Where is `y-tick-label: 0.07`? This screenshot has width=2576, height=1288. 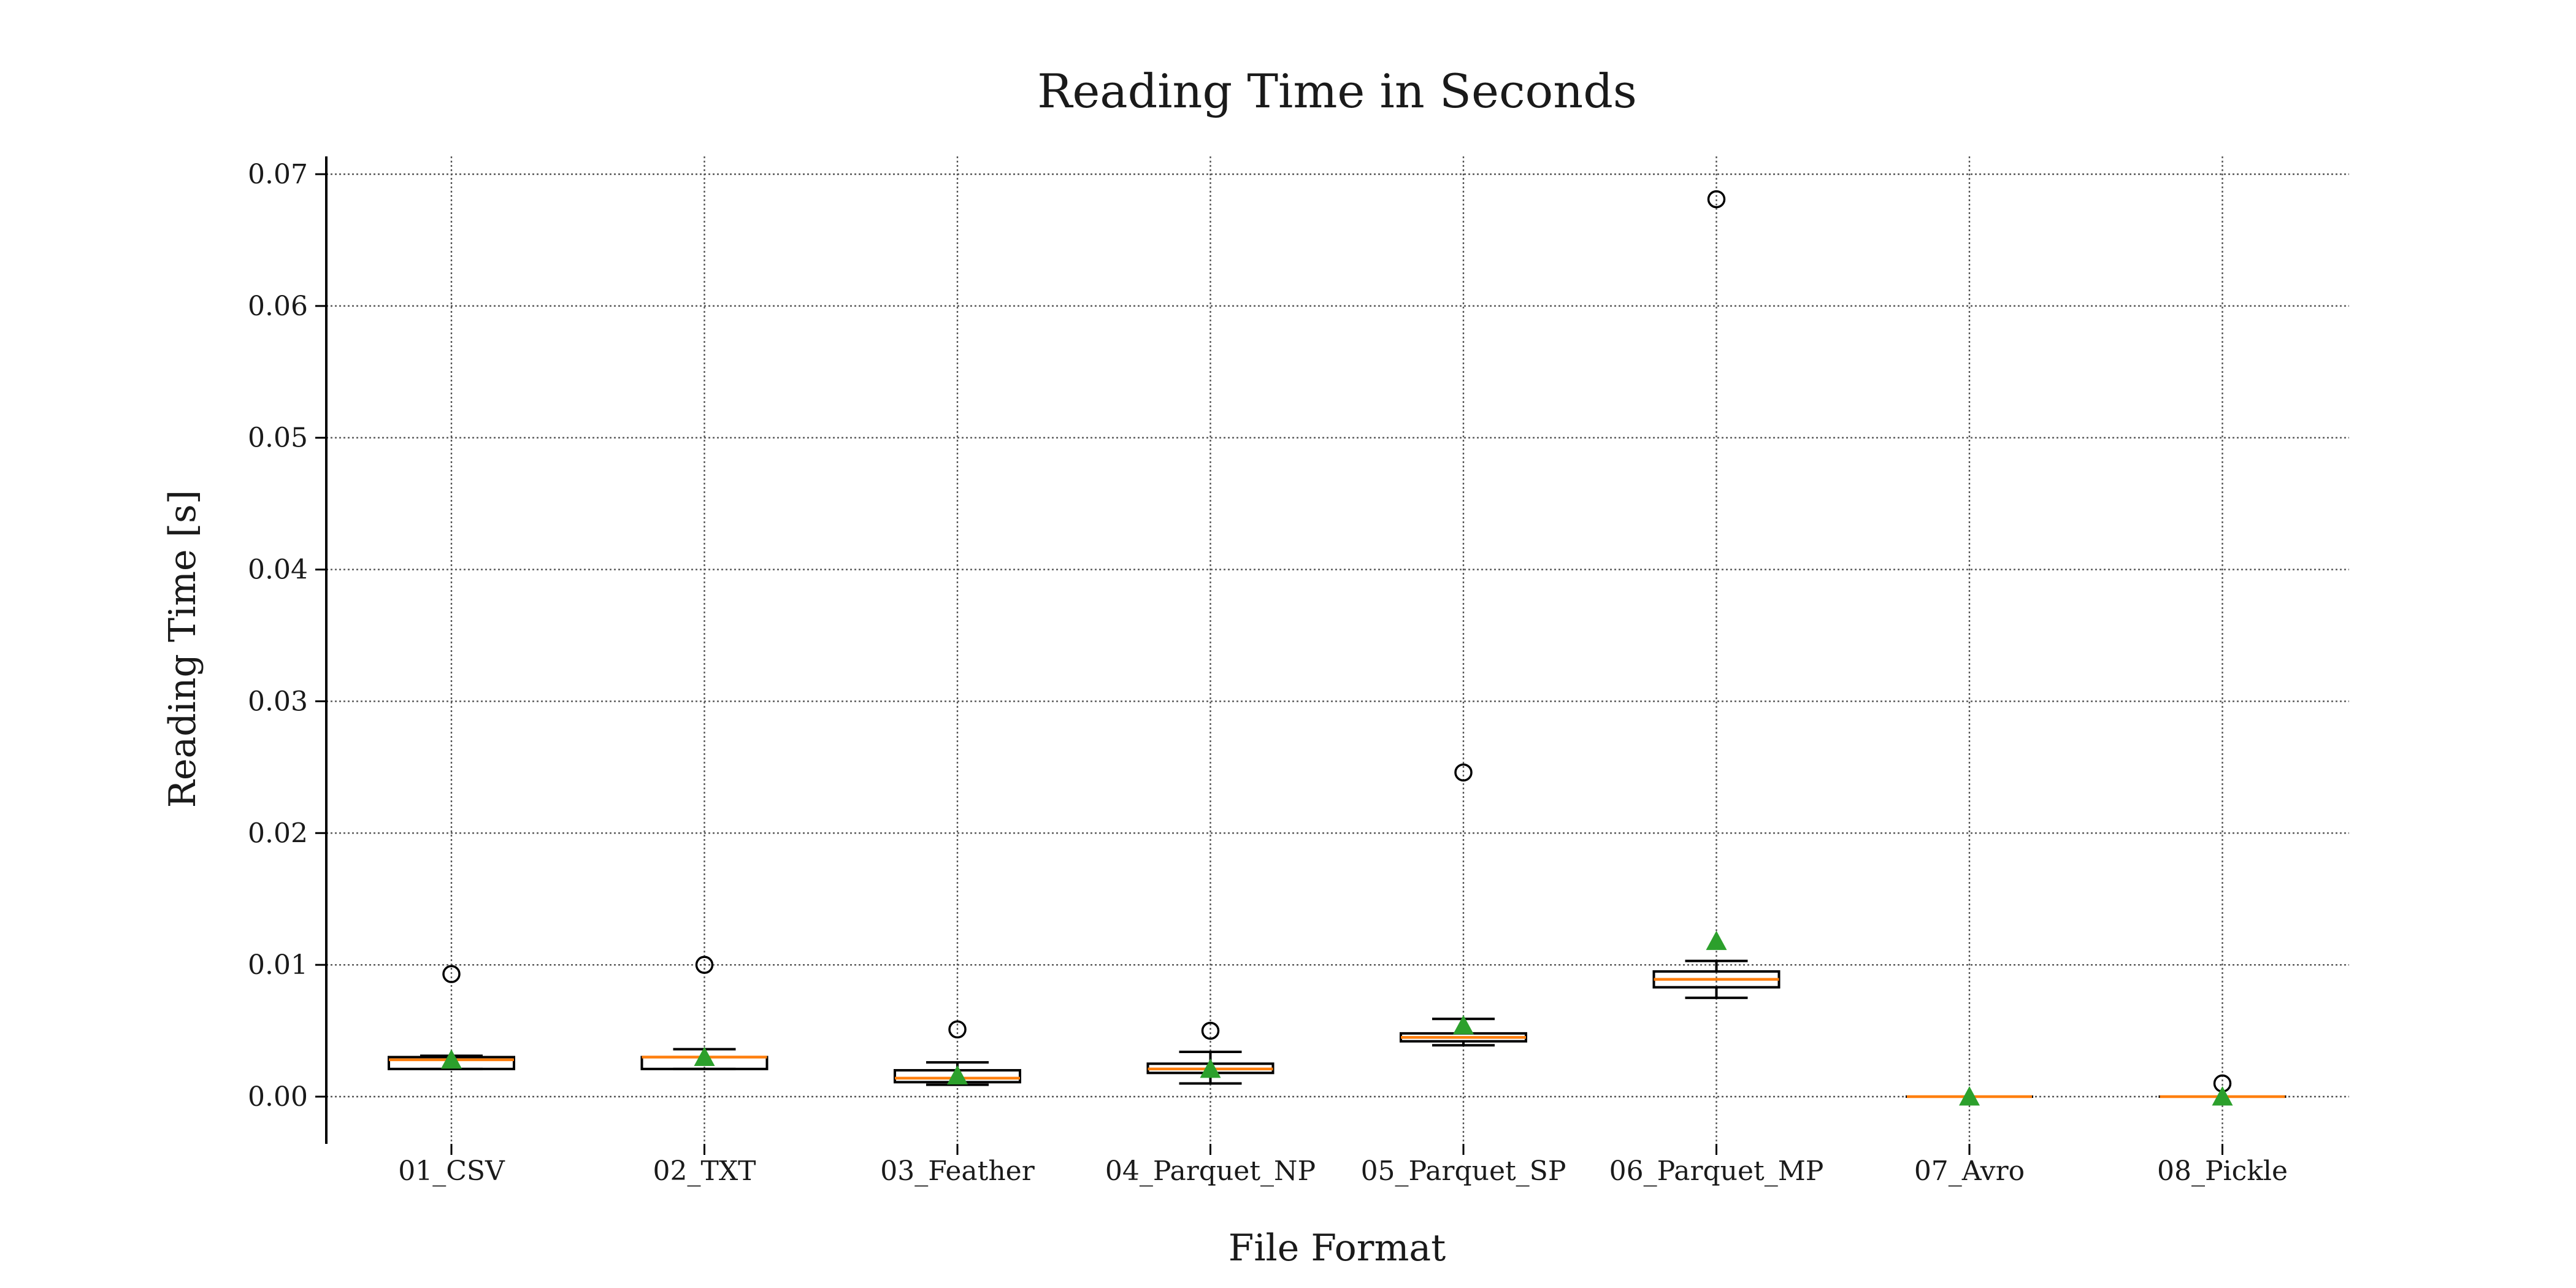
y-tick-label: 0.07 is located at coordinates (278, 174).